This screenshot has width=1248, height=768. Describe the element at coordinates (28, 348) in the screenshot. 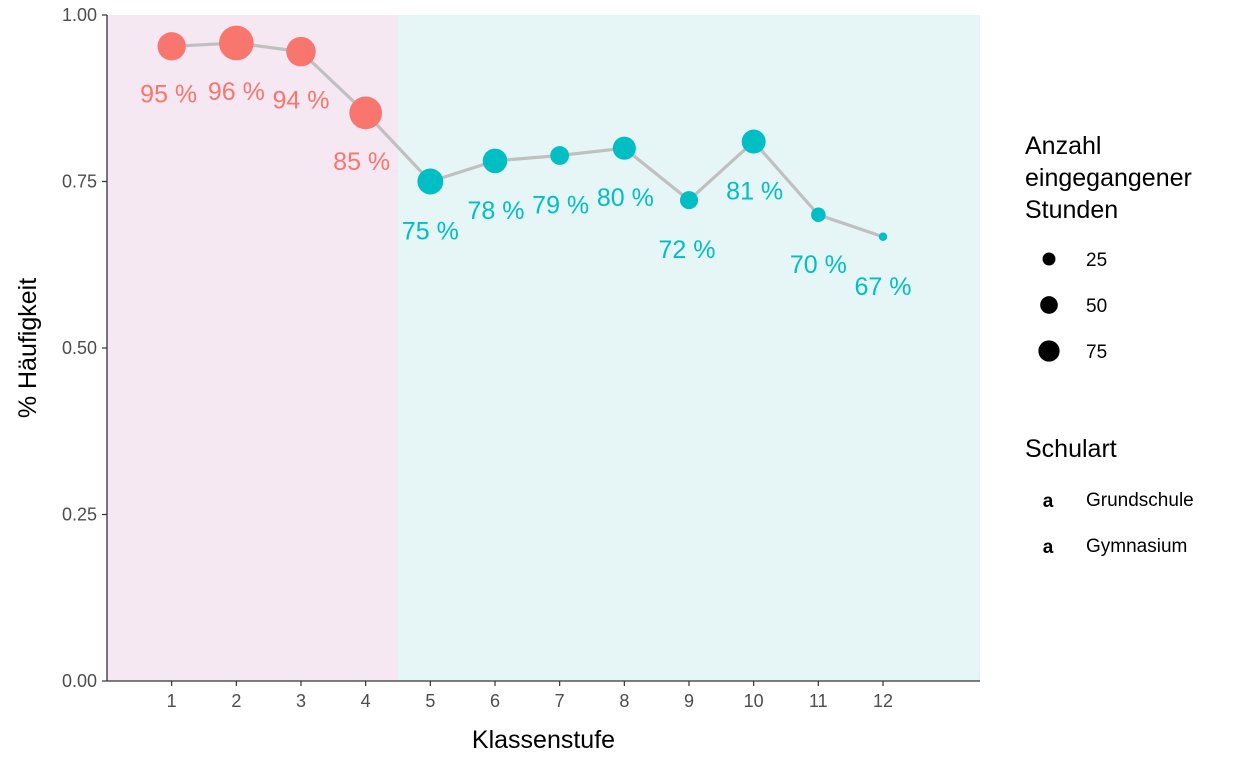

I see `y-axis-title: % Häufigkeit` at that location.